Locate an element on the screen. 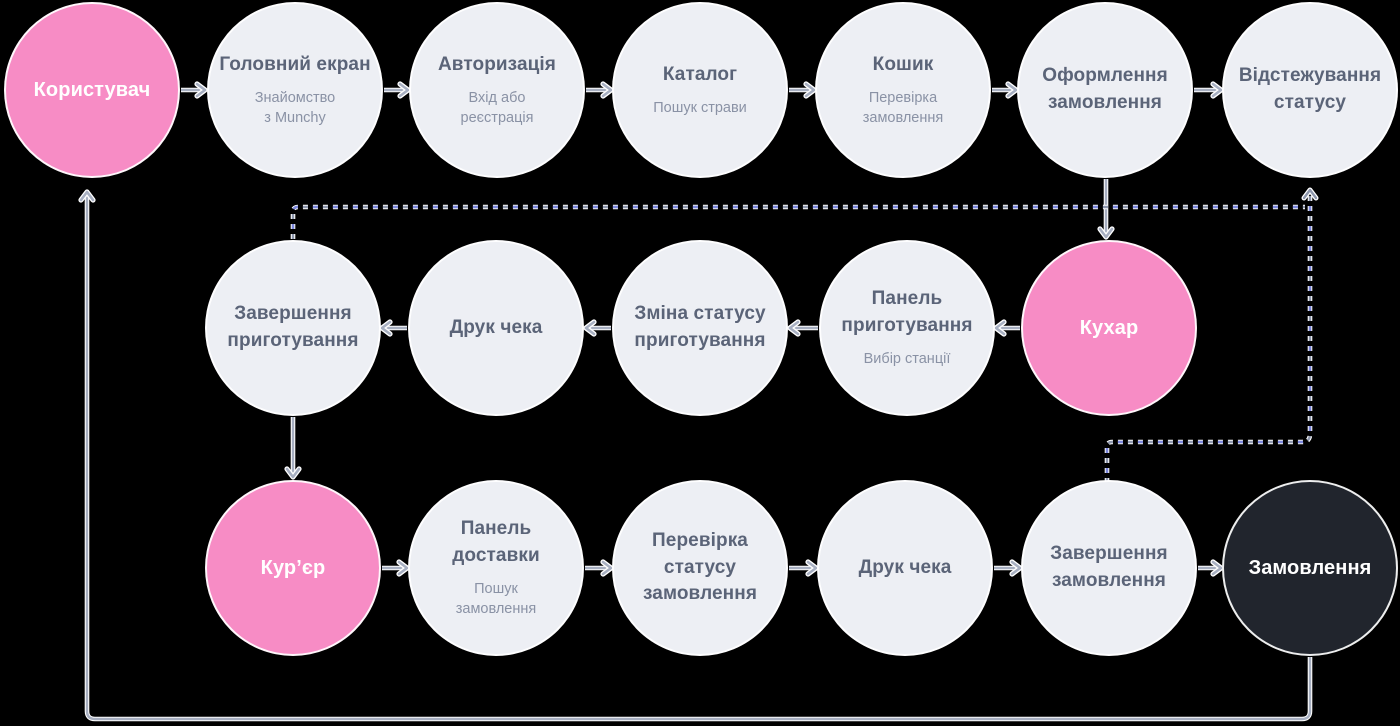 This screenshot has width=1400, height=726. node-cook: Кухар is located at coordinates (1109, 328).